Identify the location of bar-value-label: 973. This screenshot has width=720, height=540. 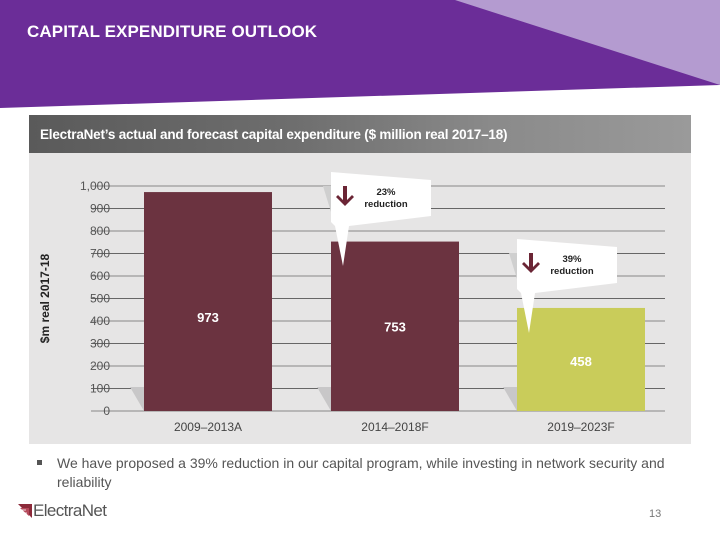
(208, 317).